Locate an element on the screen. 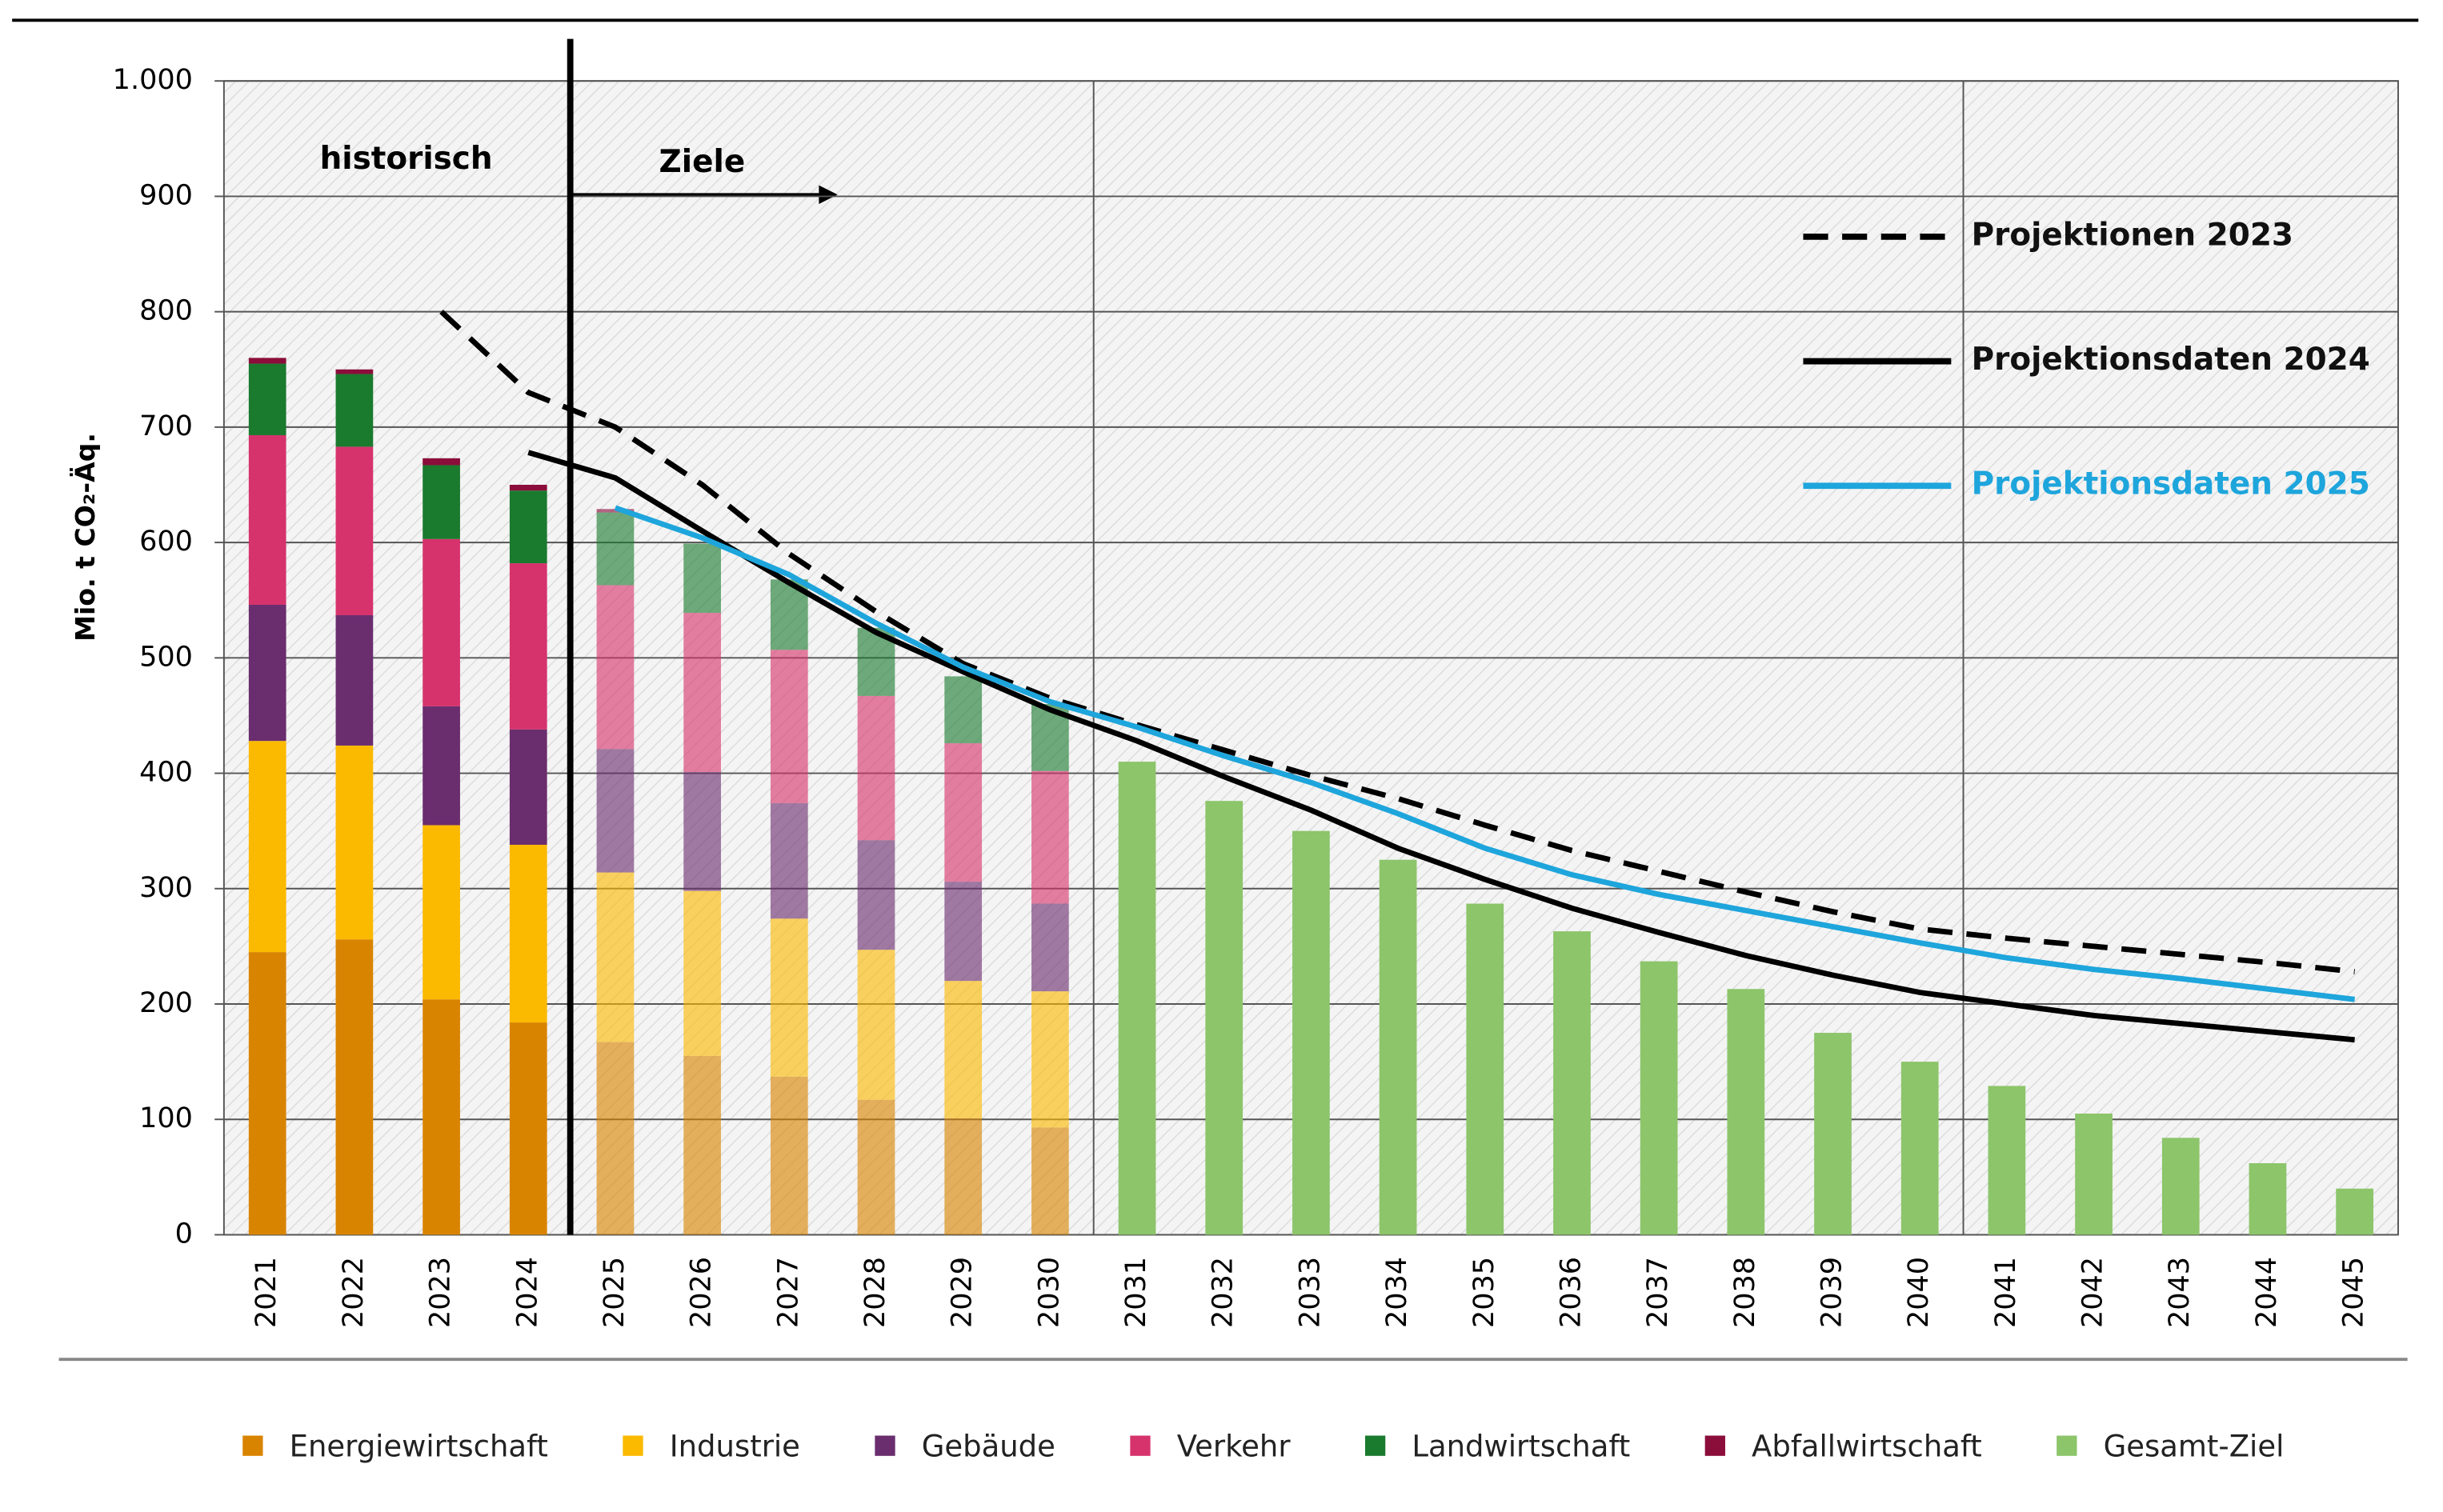 The width and height of the screenshot is (2443, 1512). x-tick-label: 2037 is located at coordinates (1657, 1292).